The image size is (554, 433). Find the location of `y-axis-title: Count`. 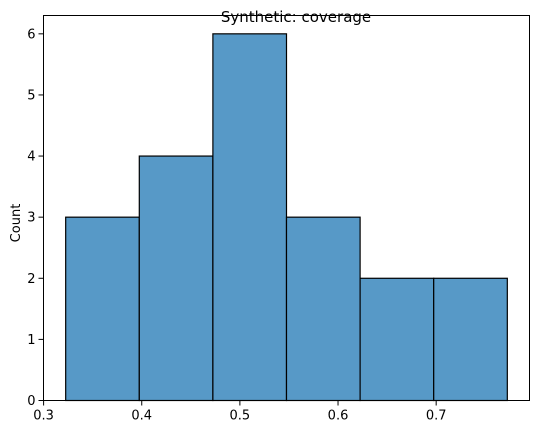

y-axis-title: Count is located at coordinates (16, 223).